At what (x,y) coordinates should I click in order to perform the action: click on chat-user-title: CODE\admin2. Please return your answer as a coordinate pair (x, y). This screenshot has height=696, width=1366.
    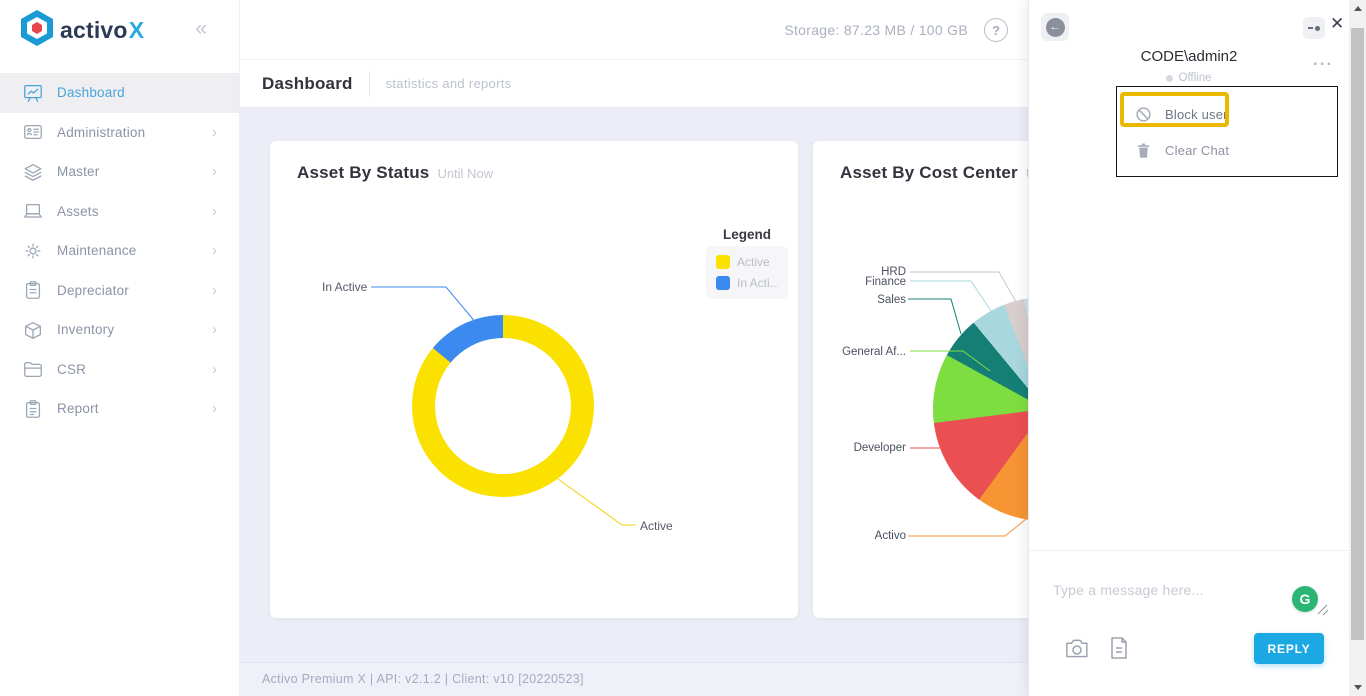
    Looking at the image, I should click on (1189, 56).